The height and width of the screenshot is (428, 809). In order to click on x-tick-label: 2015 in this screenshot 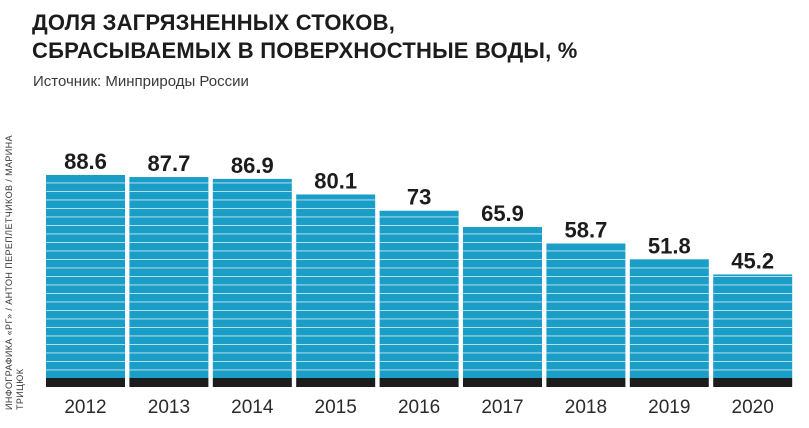, I will do `click(336, 407)`.